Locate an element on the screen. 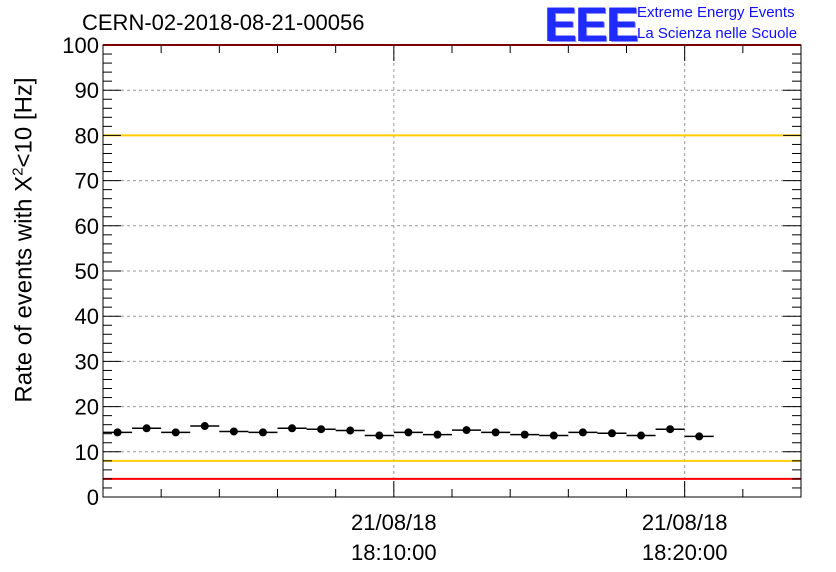  y-tick-label: 70 is located at coordinates (87, 181).